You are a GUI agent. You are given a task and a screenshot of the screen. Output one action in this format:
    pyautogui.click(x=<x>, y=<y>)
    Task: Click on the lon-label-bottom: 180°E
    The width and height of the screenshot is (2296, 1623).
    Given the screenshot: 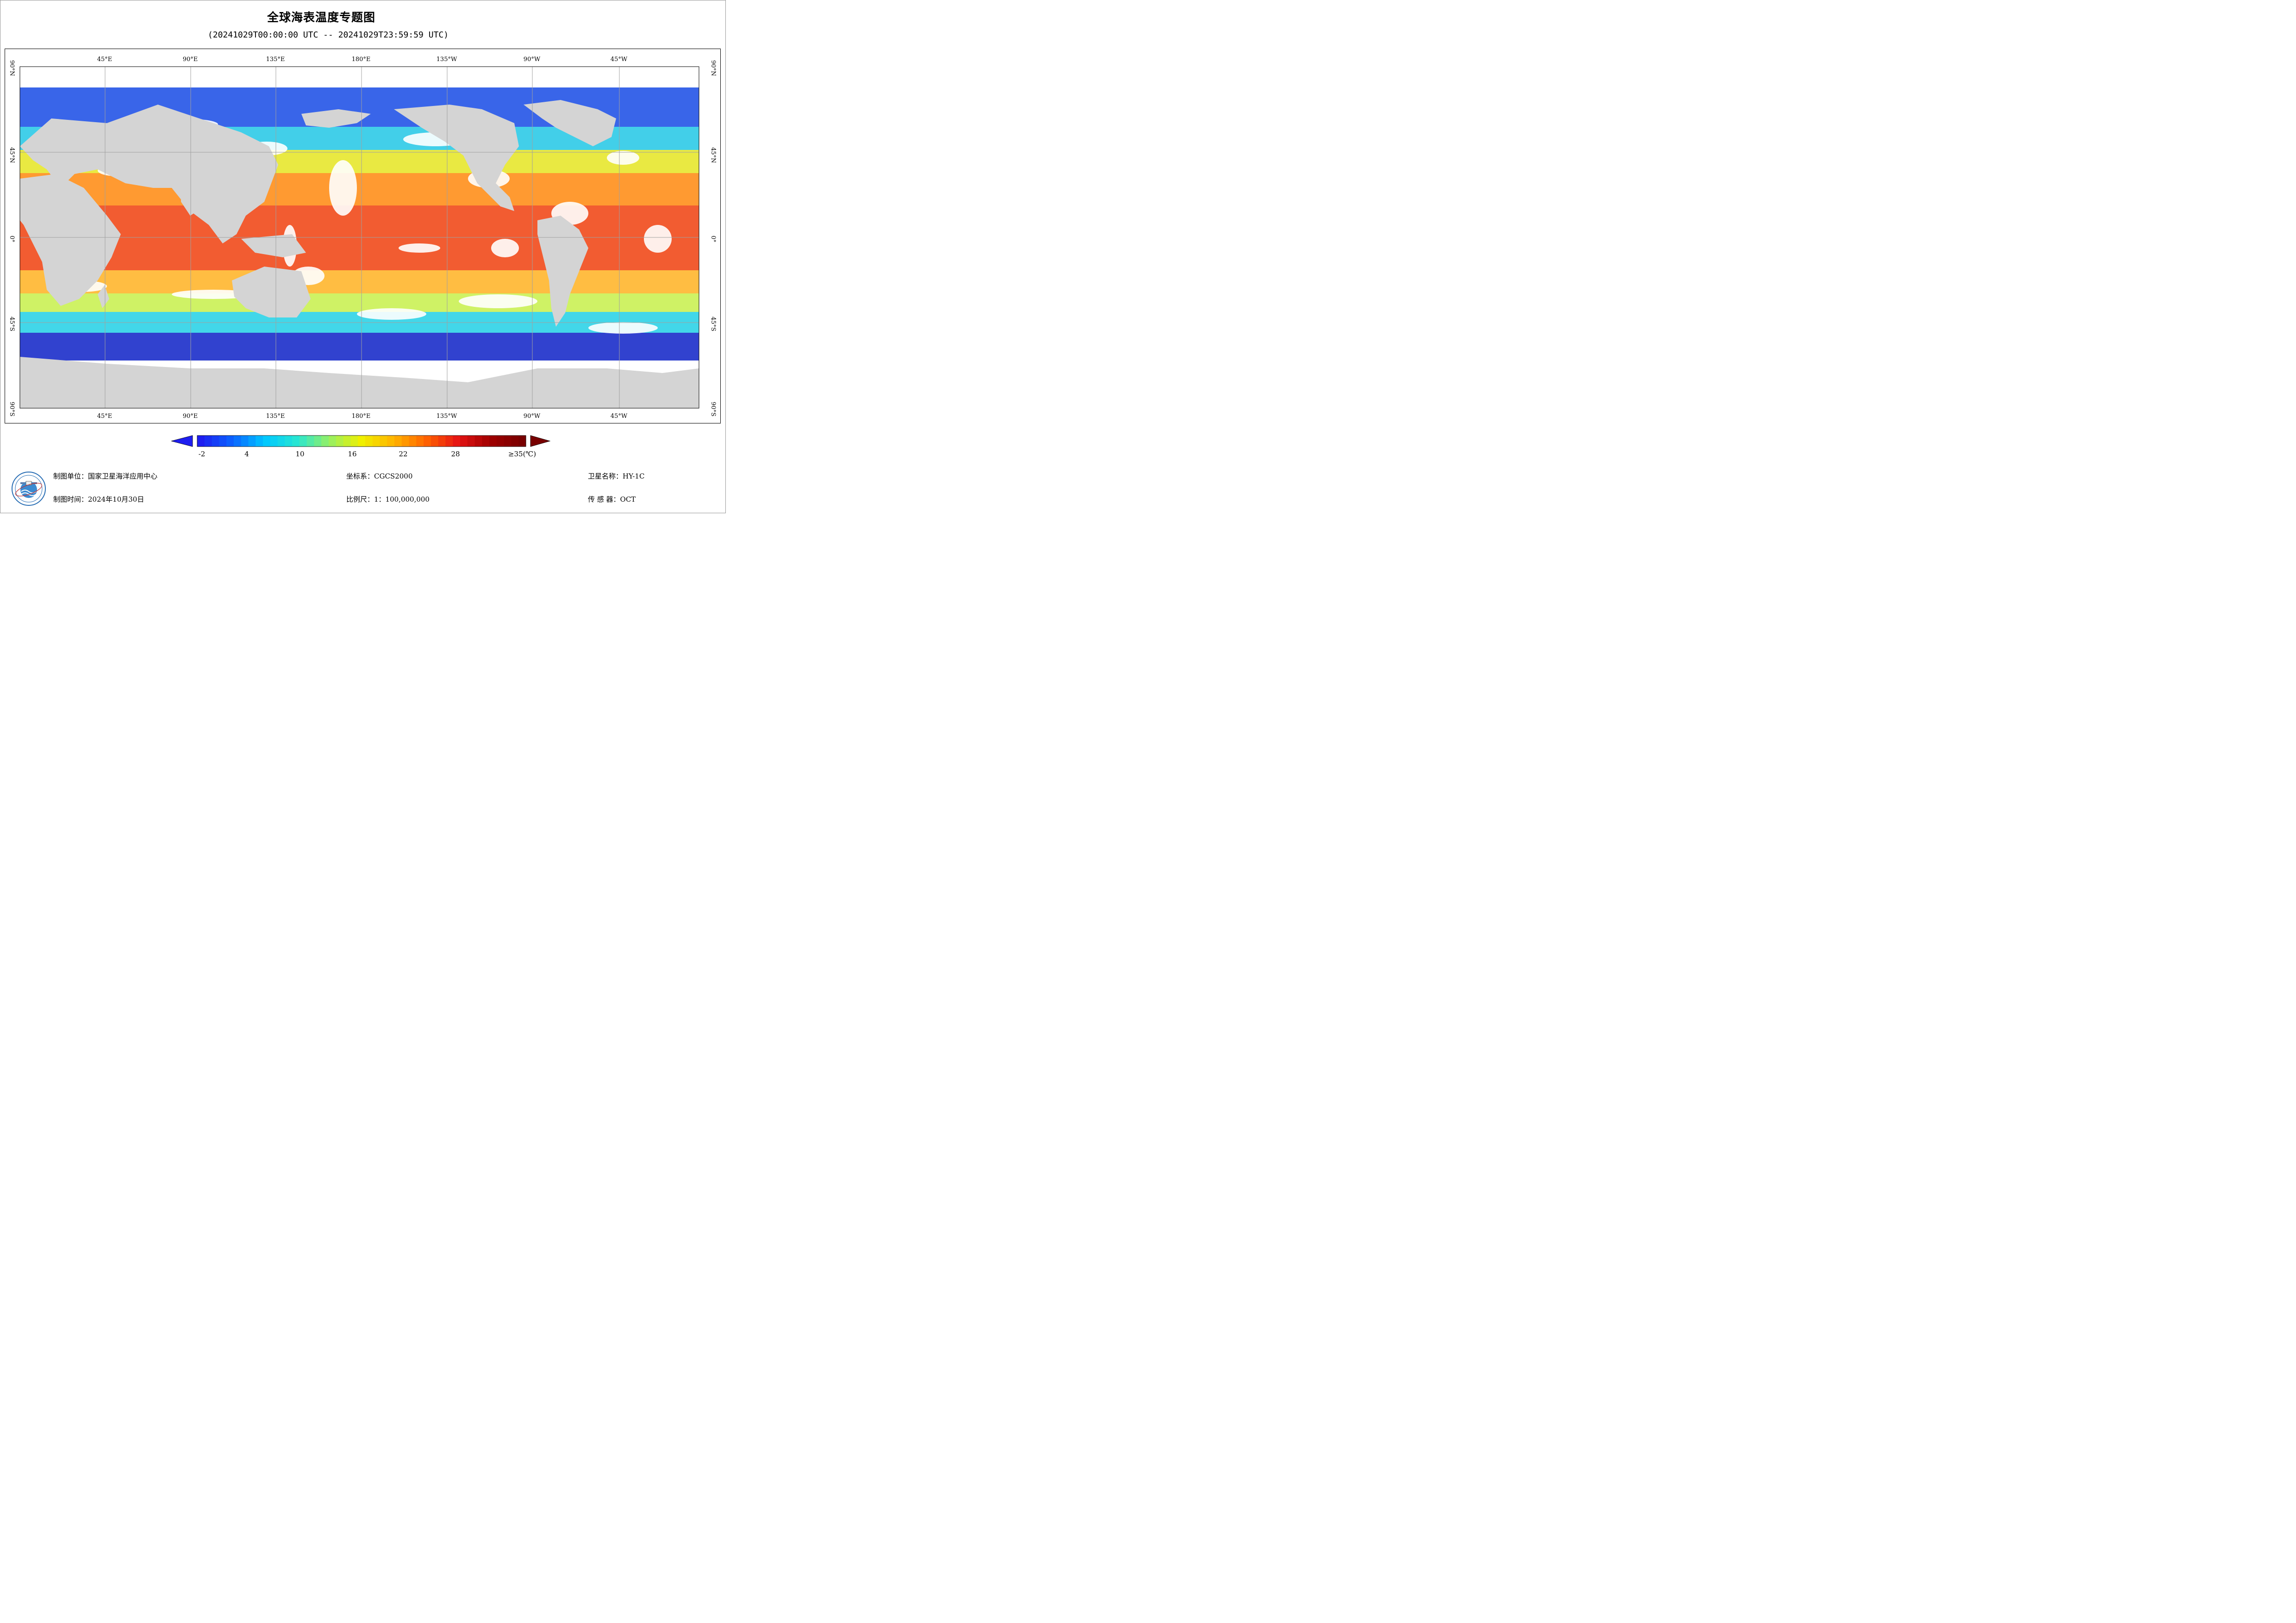 What is the action you would take?
    pyautogui.click(x=361, y=416)
    